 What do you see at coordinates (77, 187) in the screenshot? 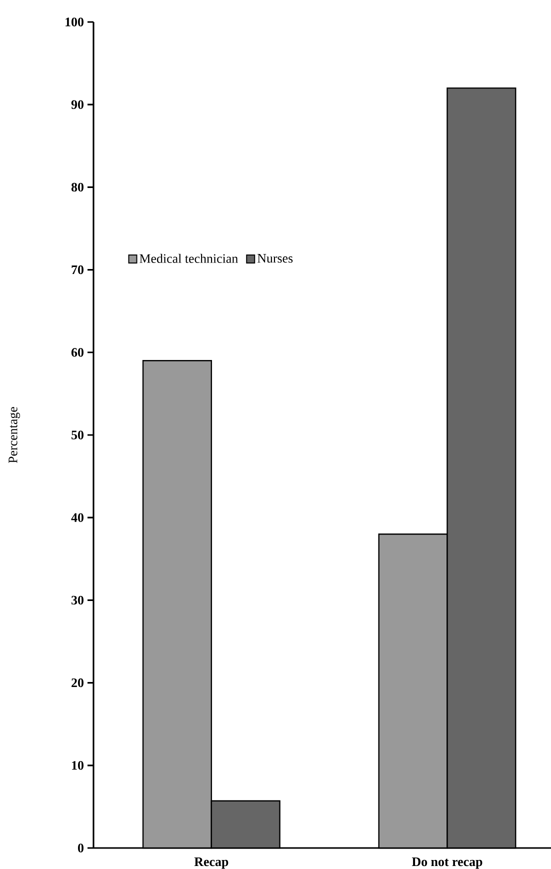
I see `y-tick-label: 80` at bounding box center [77, 187].